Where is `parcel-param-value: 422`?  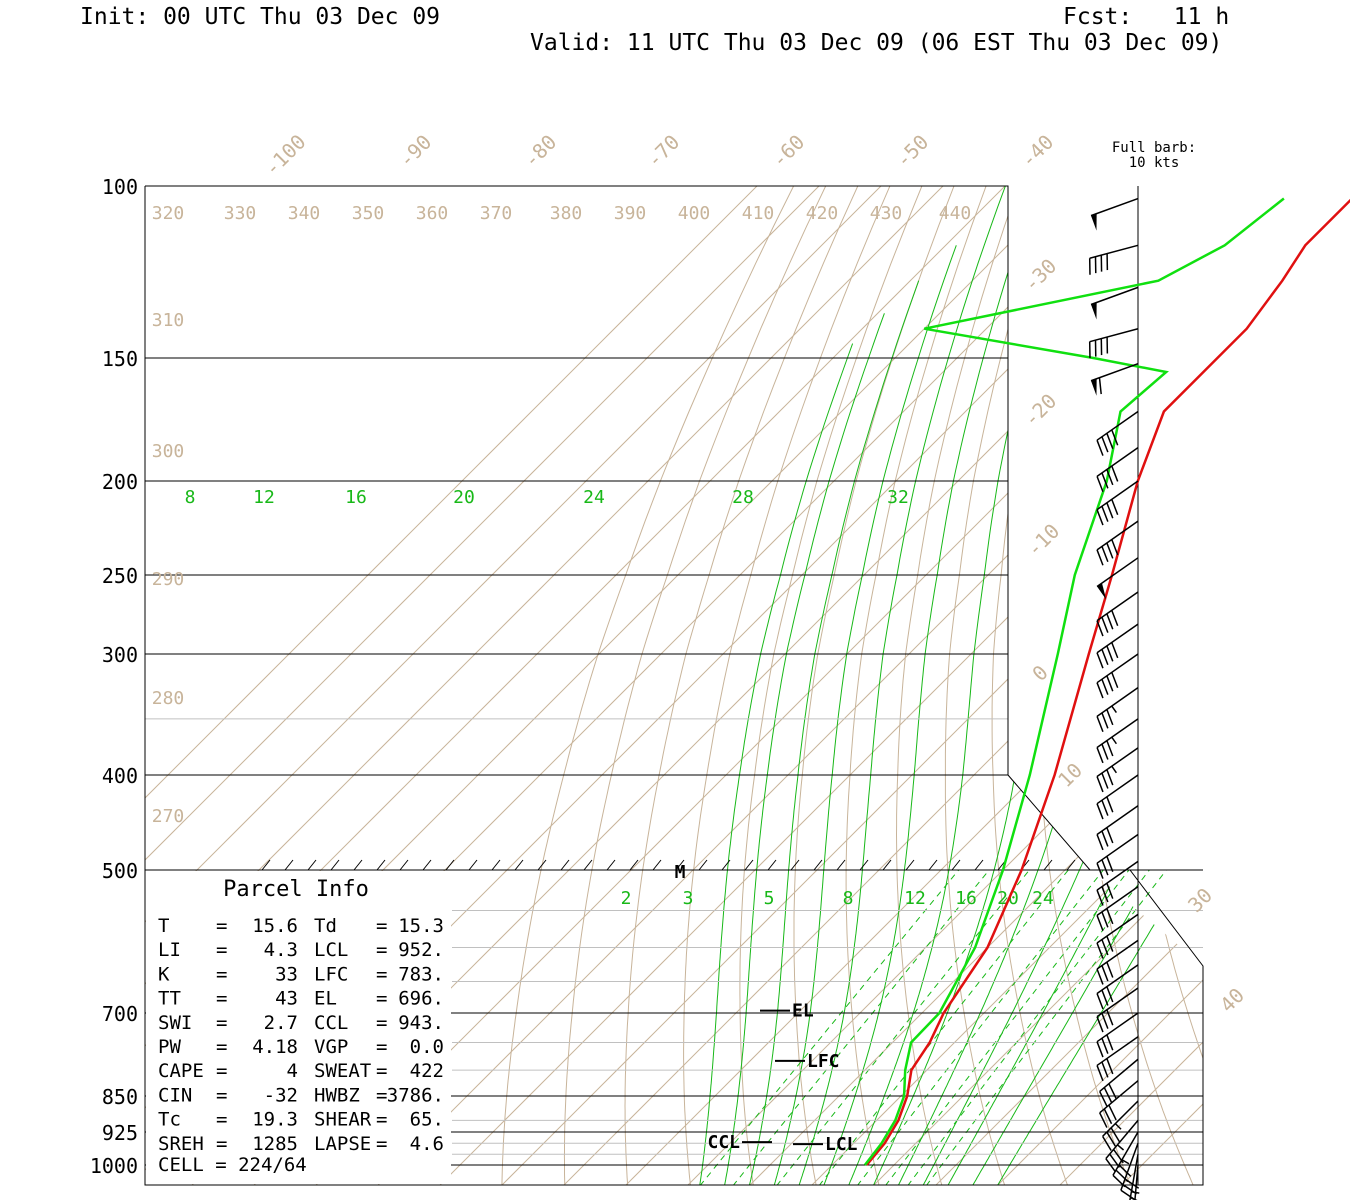 parcel-param-value: 422 is located at coordinates (427, 1071).